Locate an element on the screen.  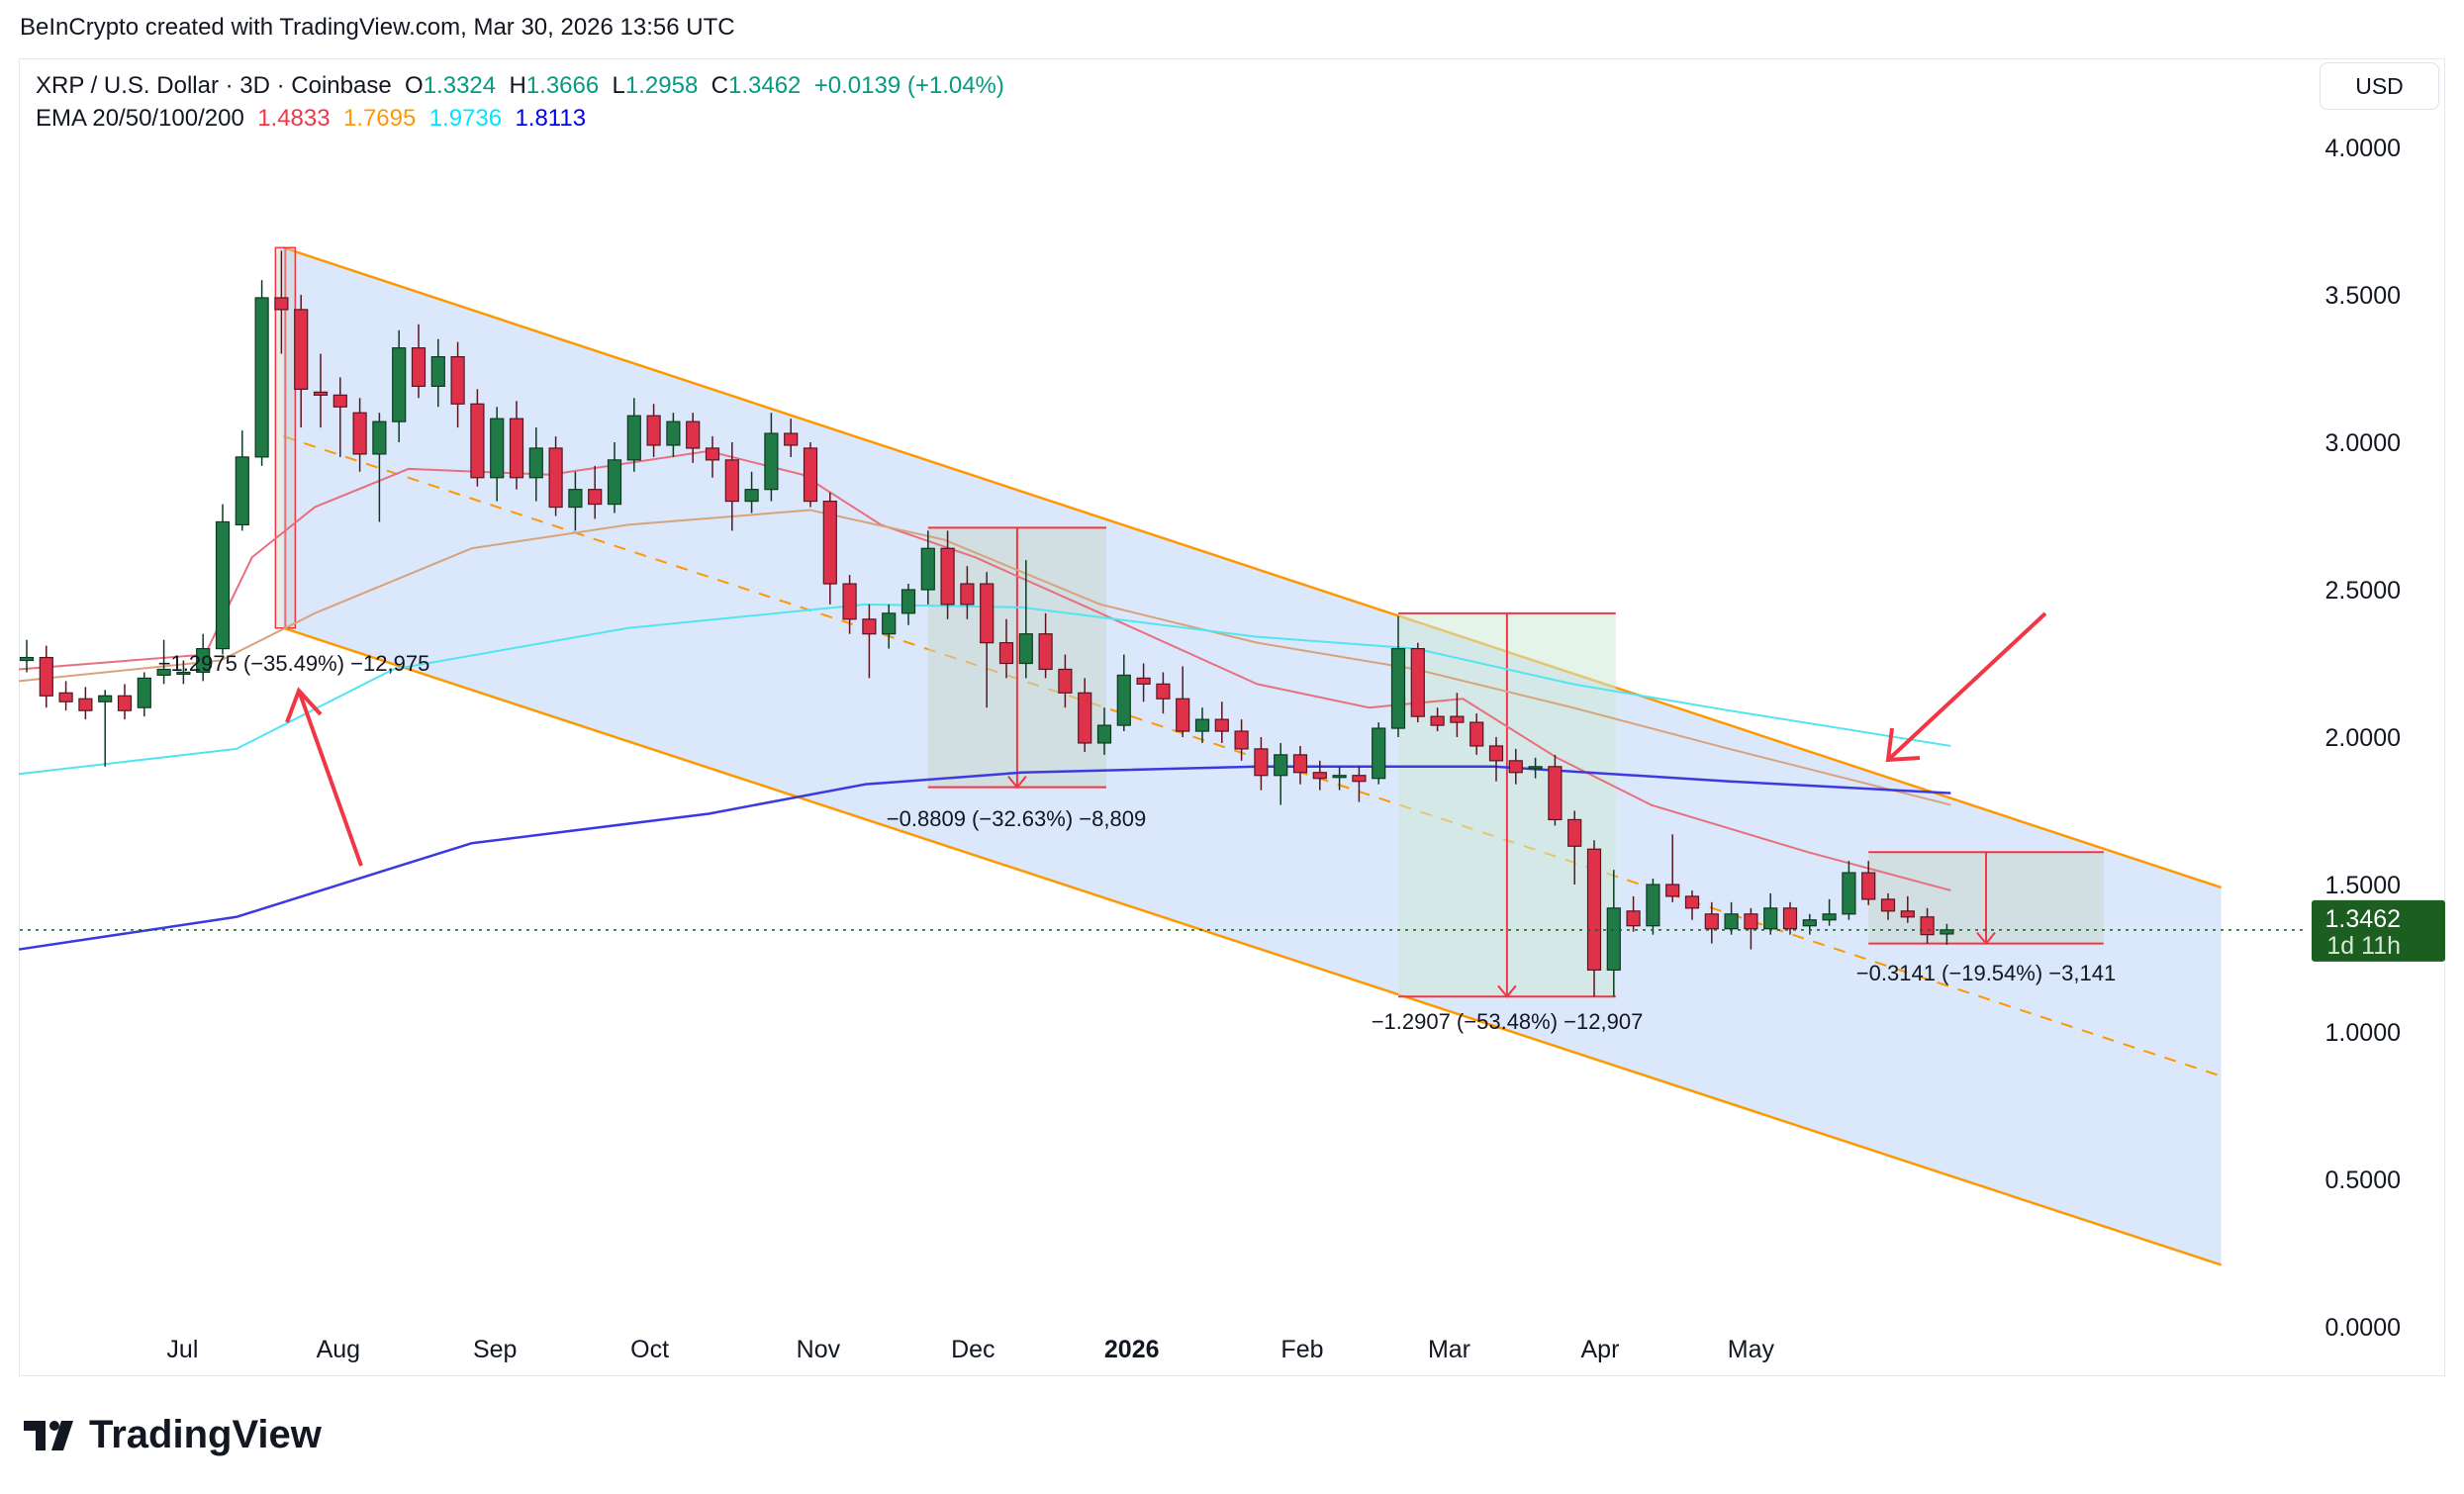
tradingview-logo: TradingView is located at coordinates (173, 1435).